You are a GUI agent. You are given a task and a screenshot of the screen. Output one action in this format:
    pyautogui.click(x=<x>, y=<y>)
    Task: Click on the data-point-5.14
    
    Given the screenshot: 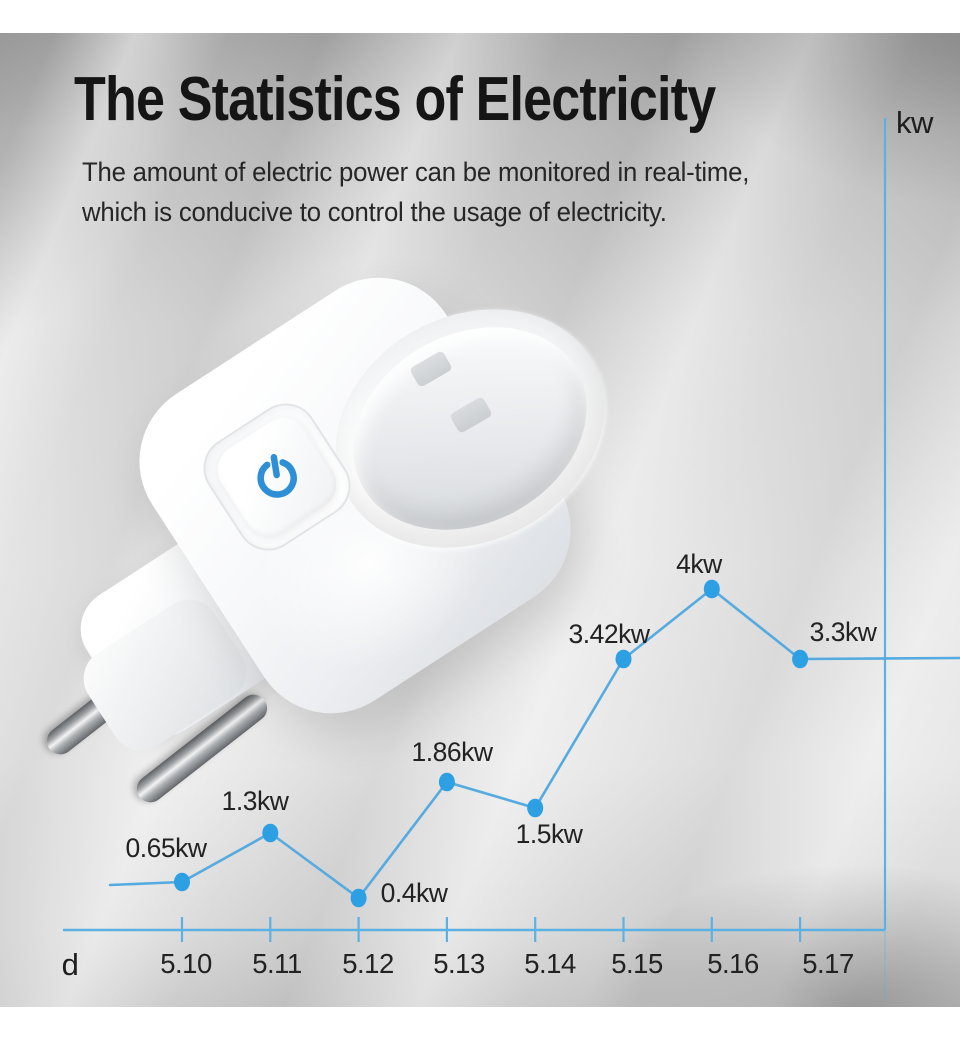 What is the action you would take?
    pyautogui.click(x=535, y=808)
    